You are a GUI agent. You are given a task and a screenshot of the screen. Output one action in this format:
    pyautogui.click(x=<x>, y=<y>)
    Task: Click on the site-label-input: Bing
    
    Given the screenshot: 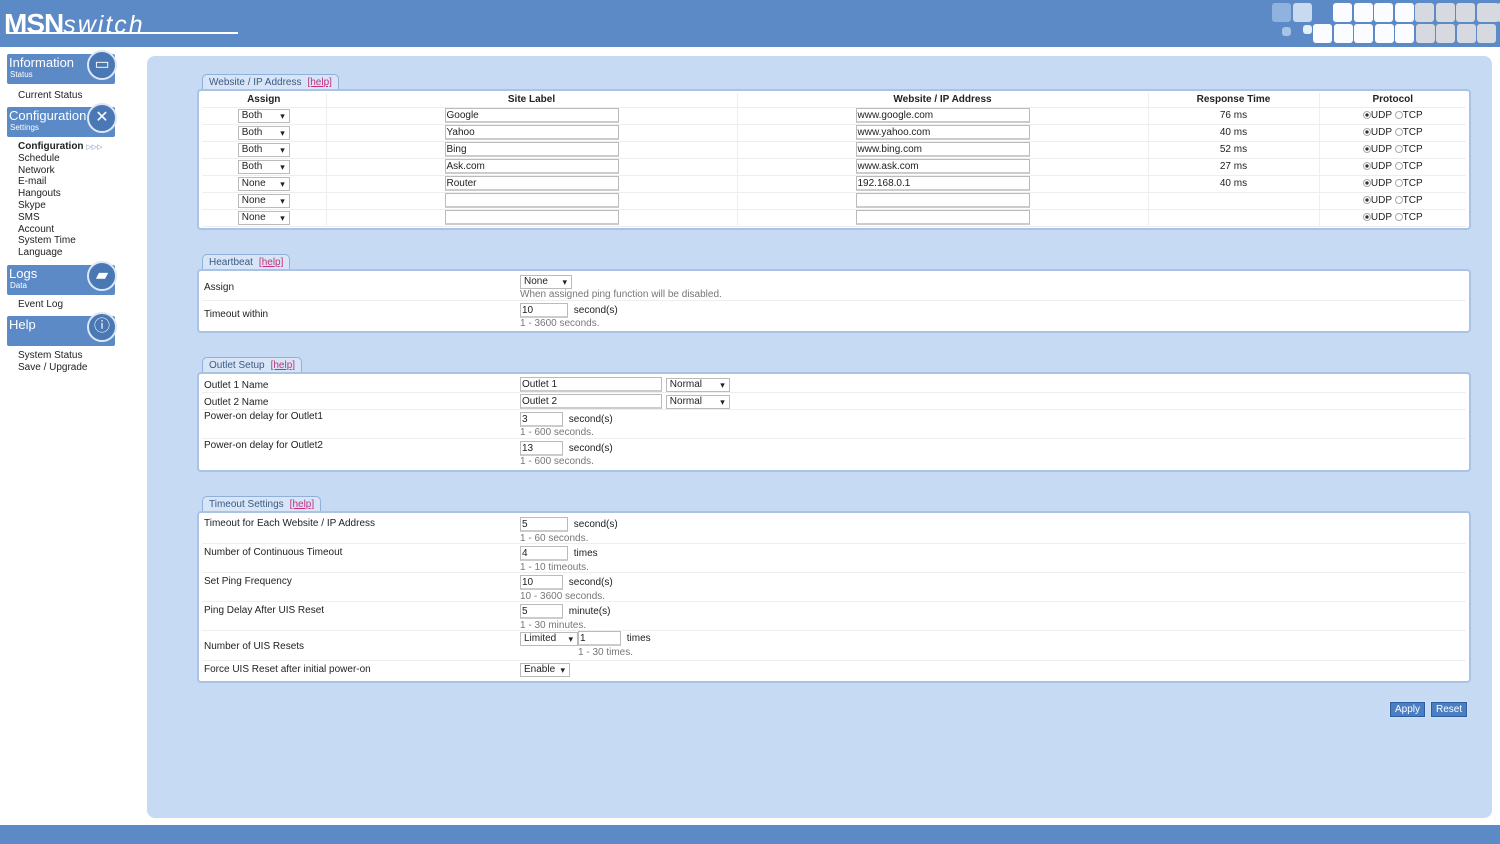 What is the action you would take?
    pyautogui.click(x=531, y=149)
    